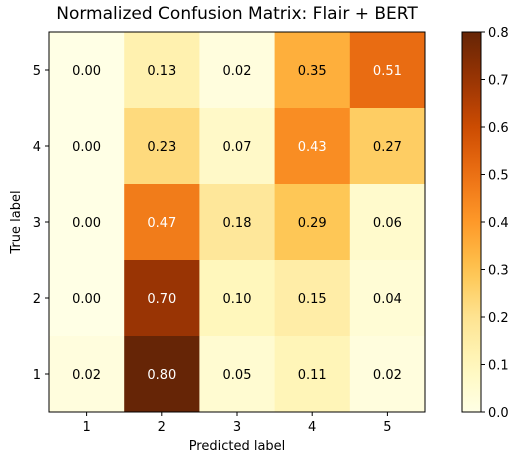  What do you see at coordinates (498, 271) in the screenshot?
I see `colorbar-tick-label: 0.3` at bounding box center [498, 271].